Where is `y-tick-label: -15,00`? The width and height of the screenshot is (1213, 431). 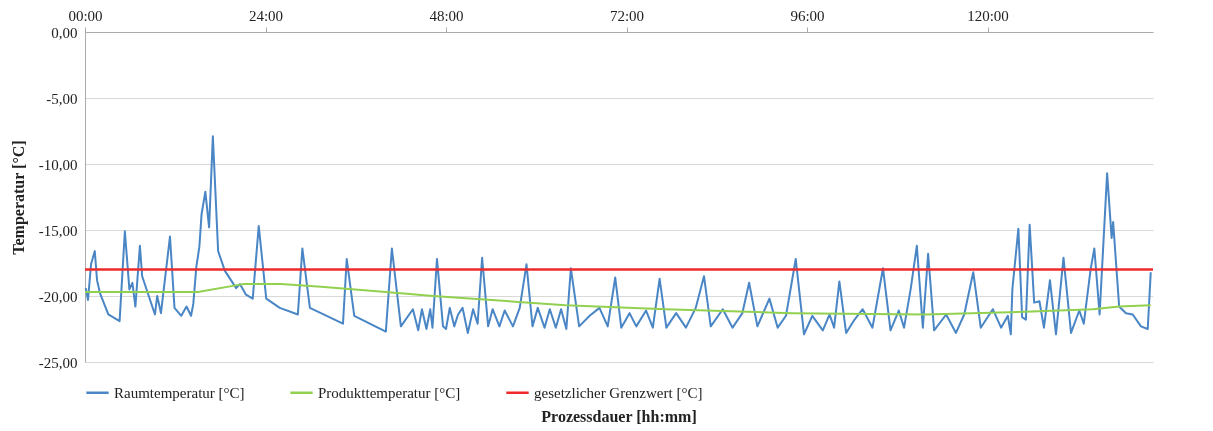
y-tick-label: -15,00 is located at coordinates (58, 230).